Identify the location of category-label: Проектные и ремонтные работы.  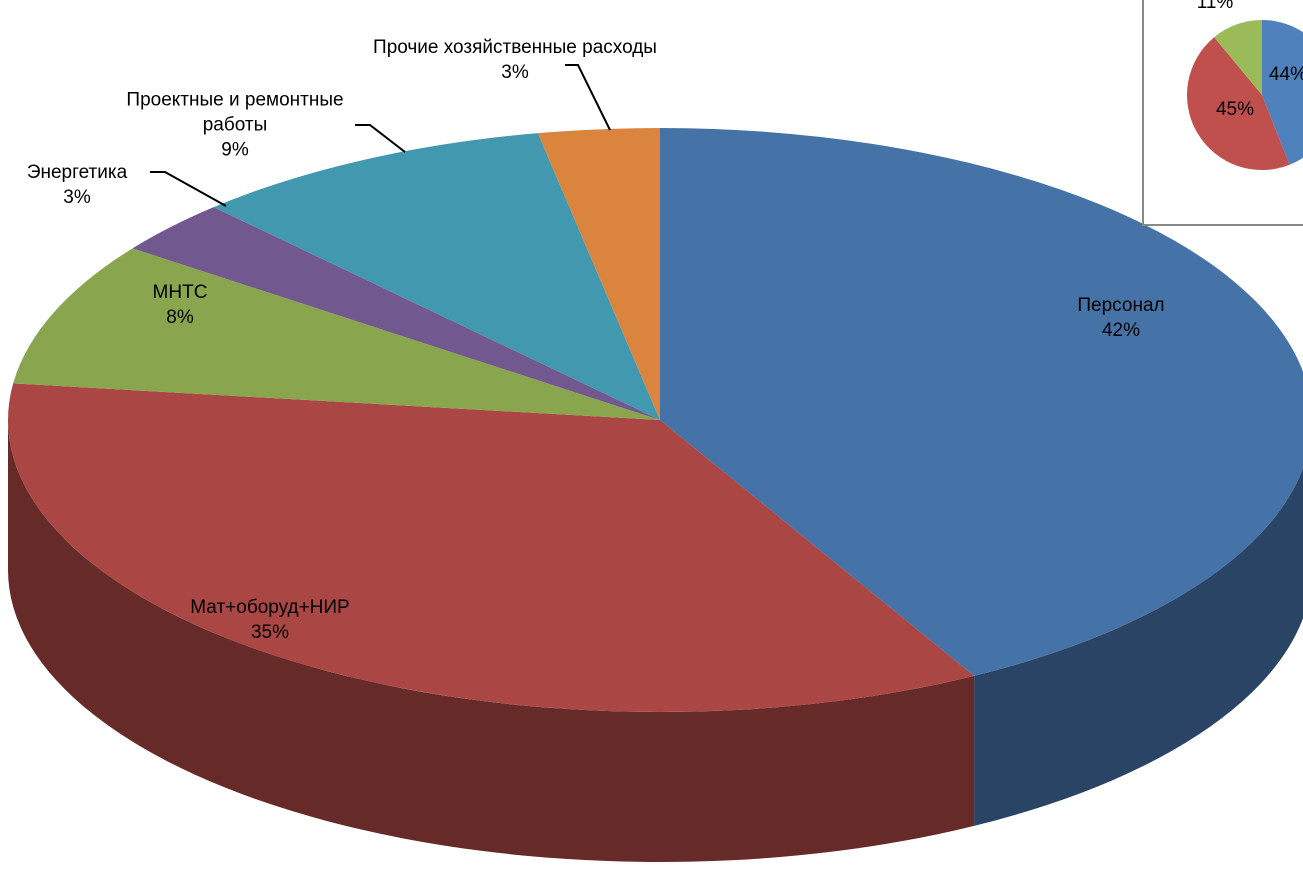
(235, 112).